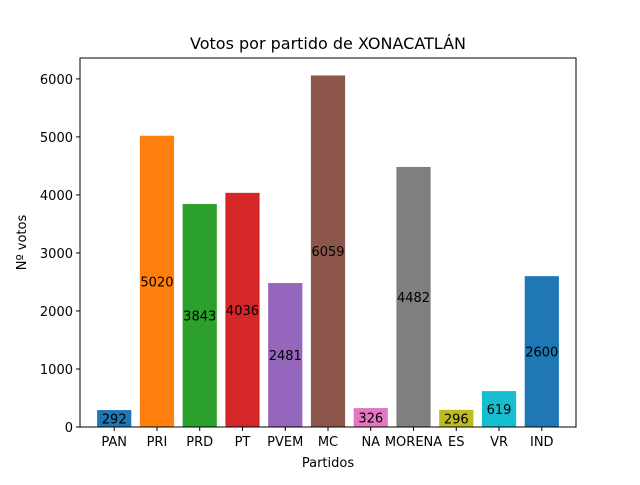 The height and width of the screenshot is (485, 640). What do you see at coordinates (114, 442) in the screenshot?
I see `x-tick-label-pan: PAN` at bounding box center [114, 442].